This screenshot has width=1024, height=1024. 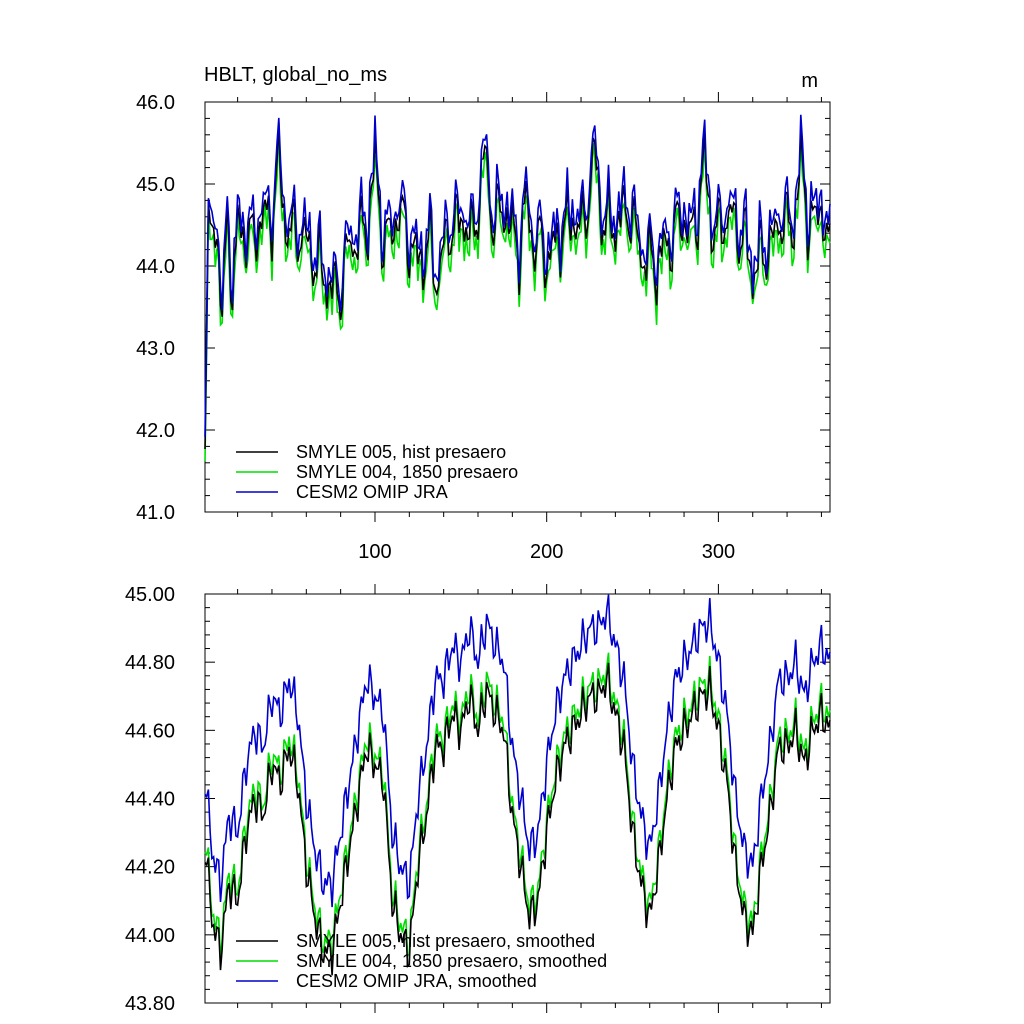 I want to click on panel-title: HBLT, global_no_ms, so click(x=296, y=75).